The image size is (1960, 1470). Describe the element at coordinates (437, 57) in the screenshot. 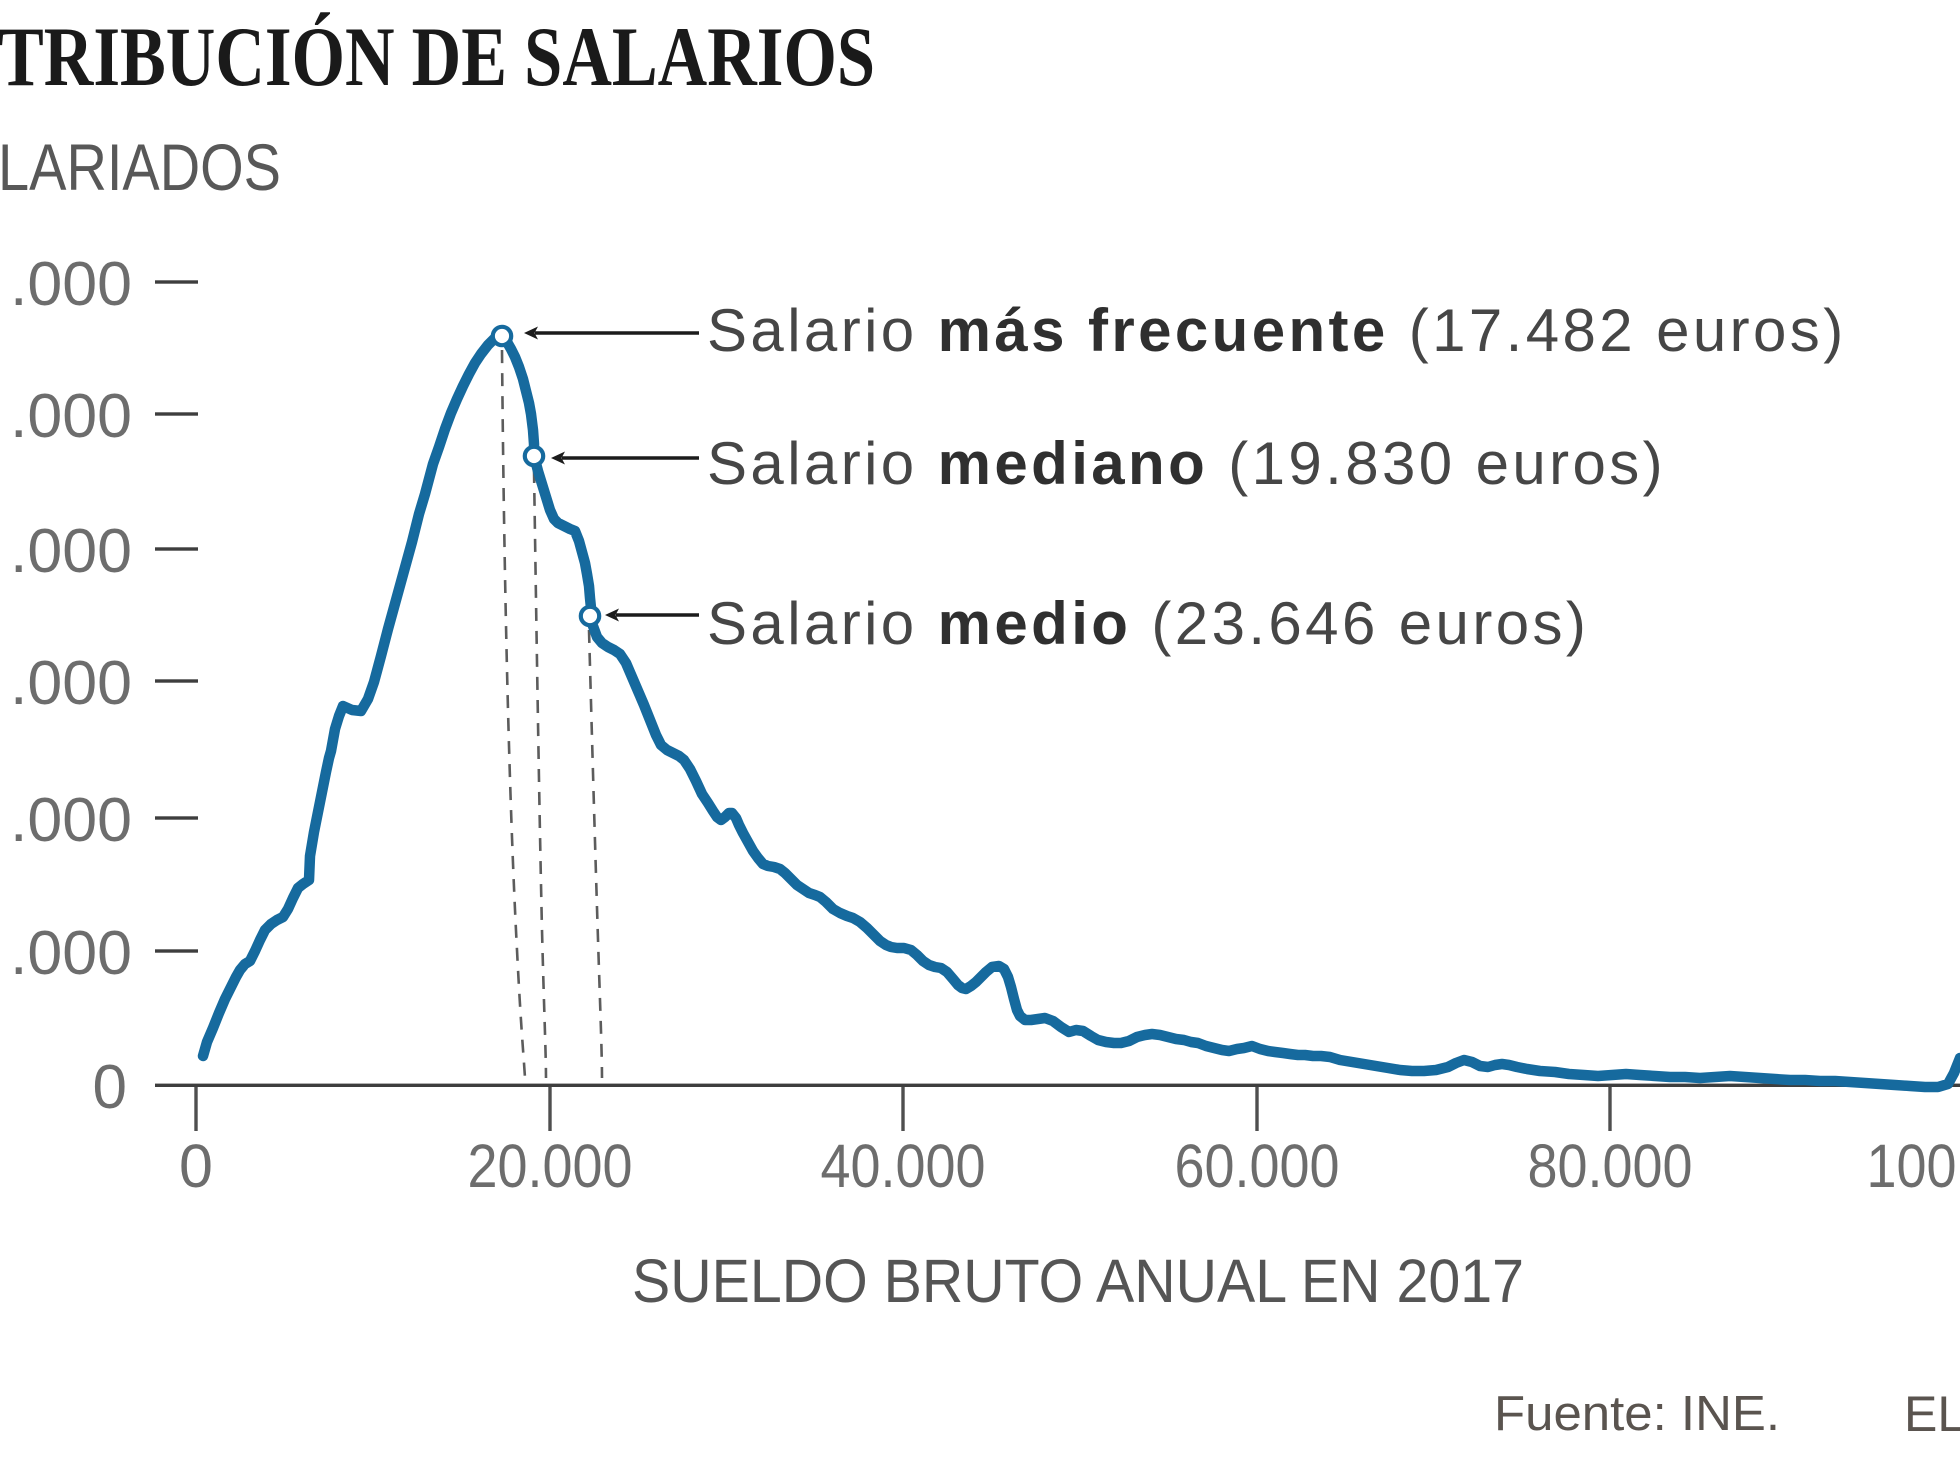

I see `svg-text: TRIBUCIÓN DE SALARIOS` at that location.